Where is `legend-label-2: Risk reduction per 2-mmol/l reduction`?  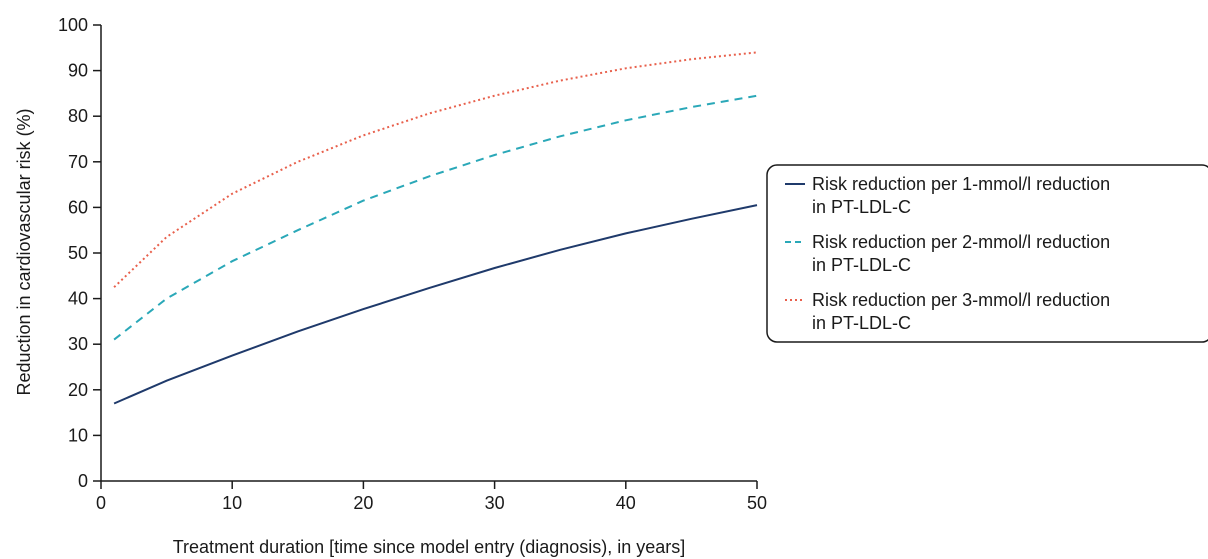
legend-label-2: Risk reduction per 2-mmol/l reduction is located at coordinates (961, 242).